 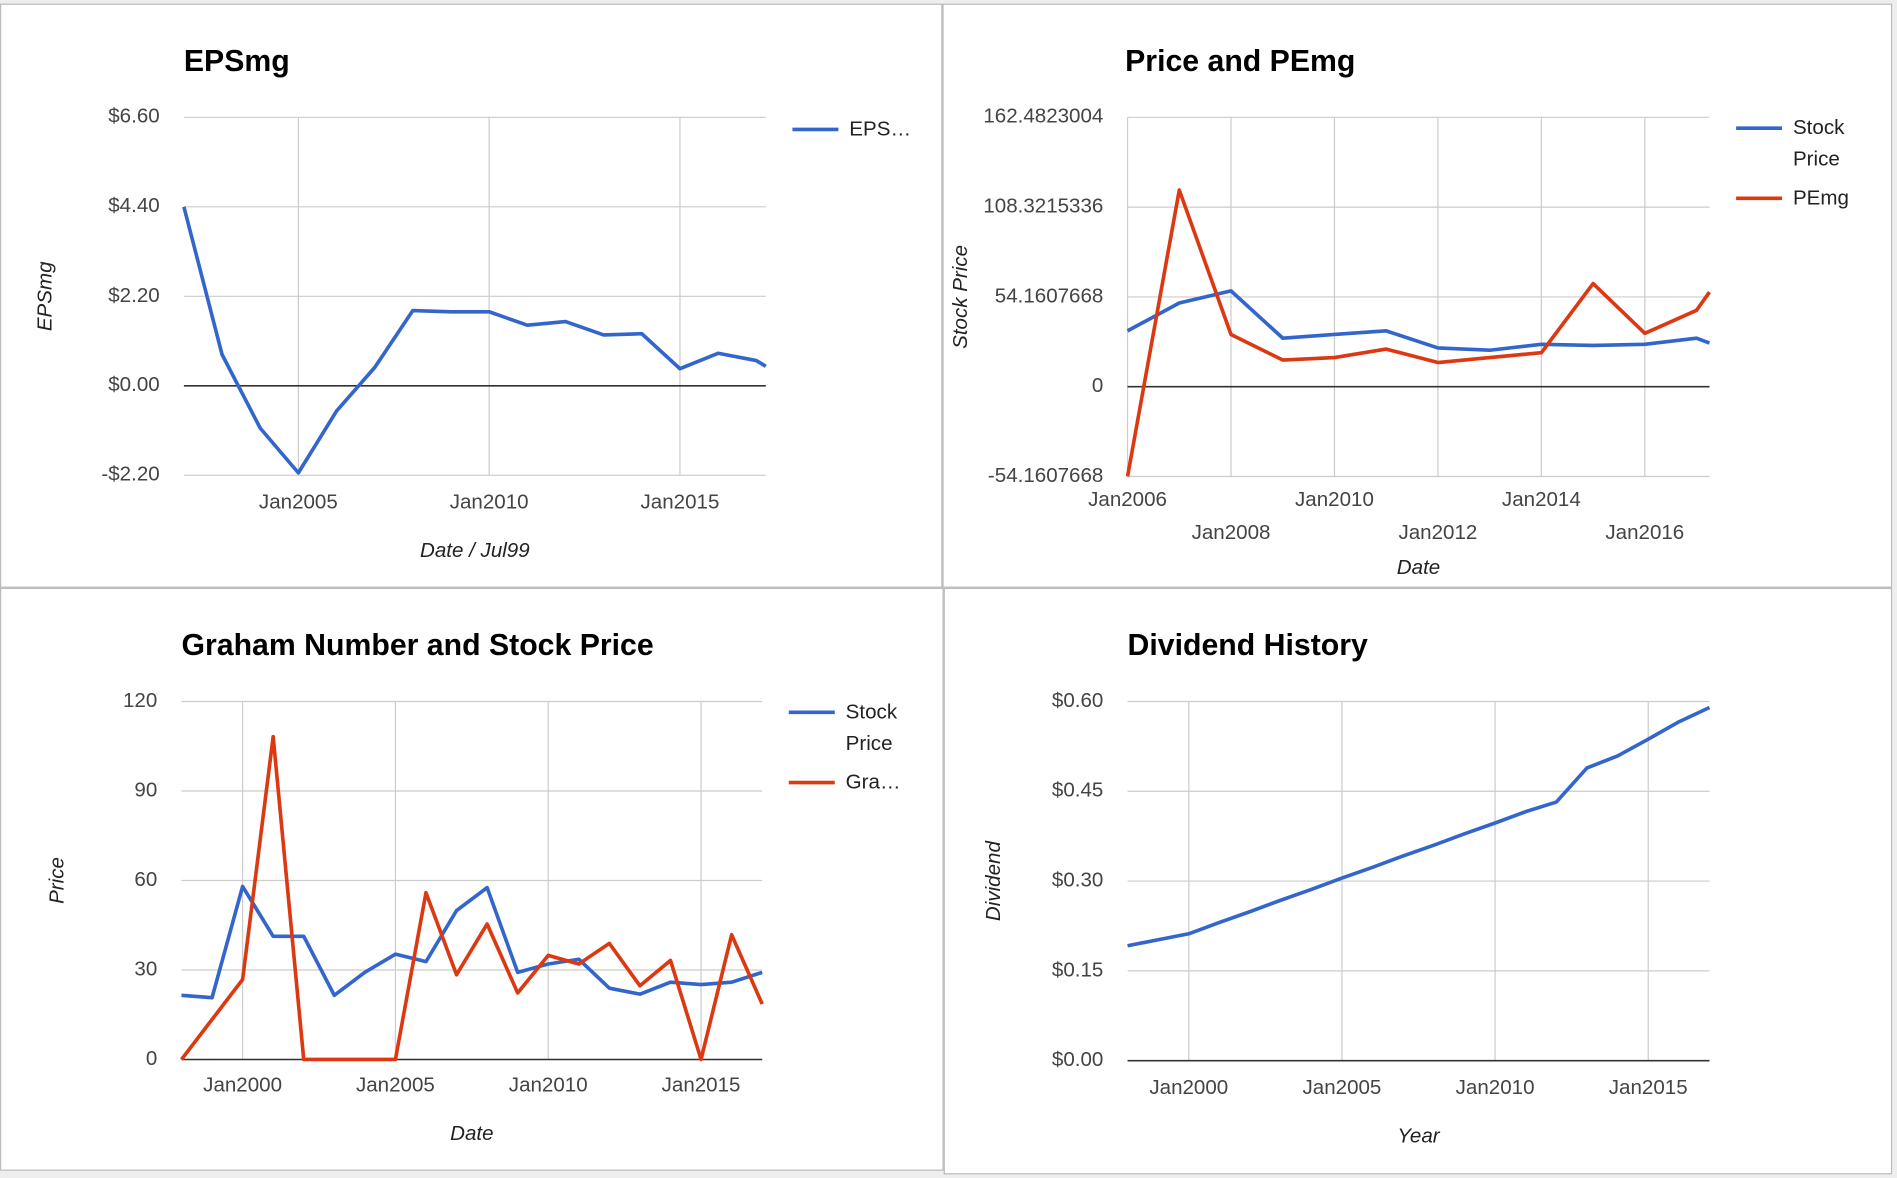 What do you see at coordinates (1077, 880) in the screenshot?
I see `y-tick-label: $0.30` at bounding box center [1077, 880].